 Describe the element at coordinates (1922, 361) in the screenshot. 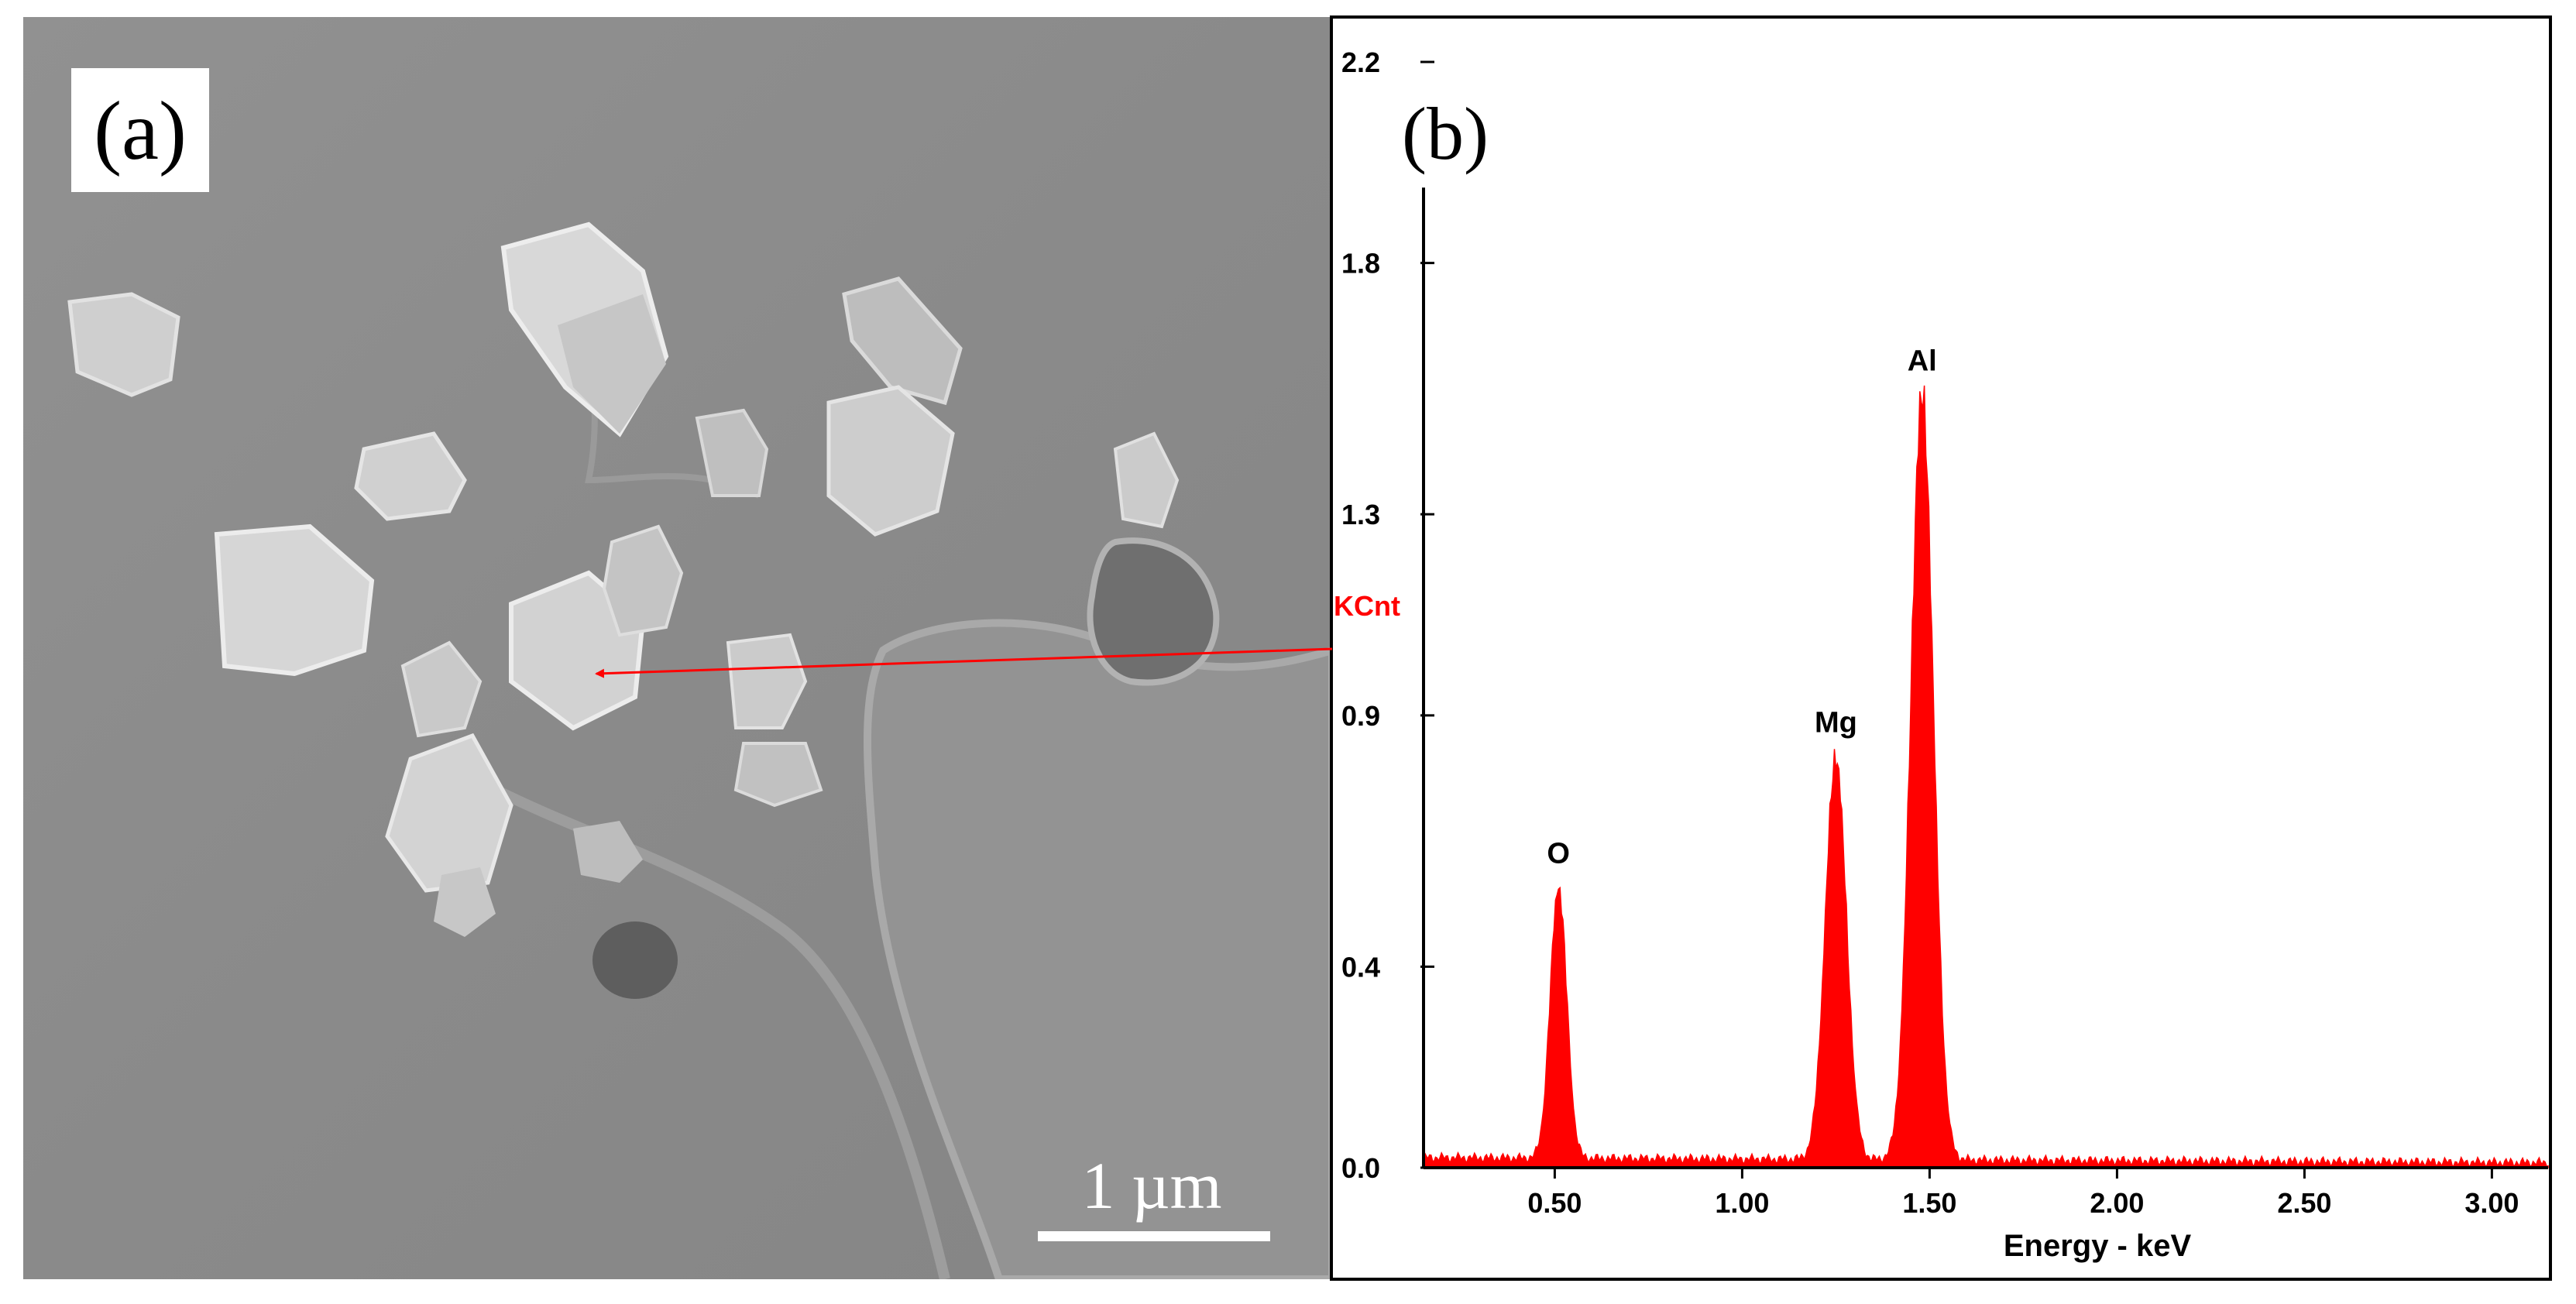

I see `peak-label-al: Al` at that location.